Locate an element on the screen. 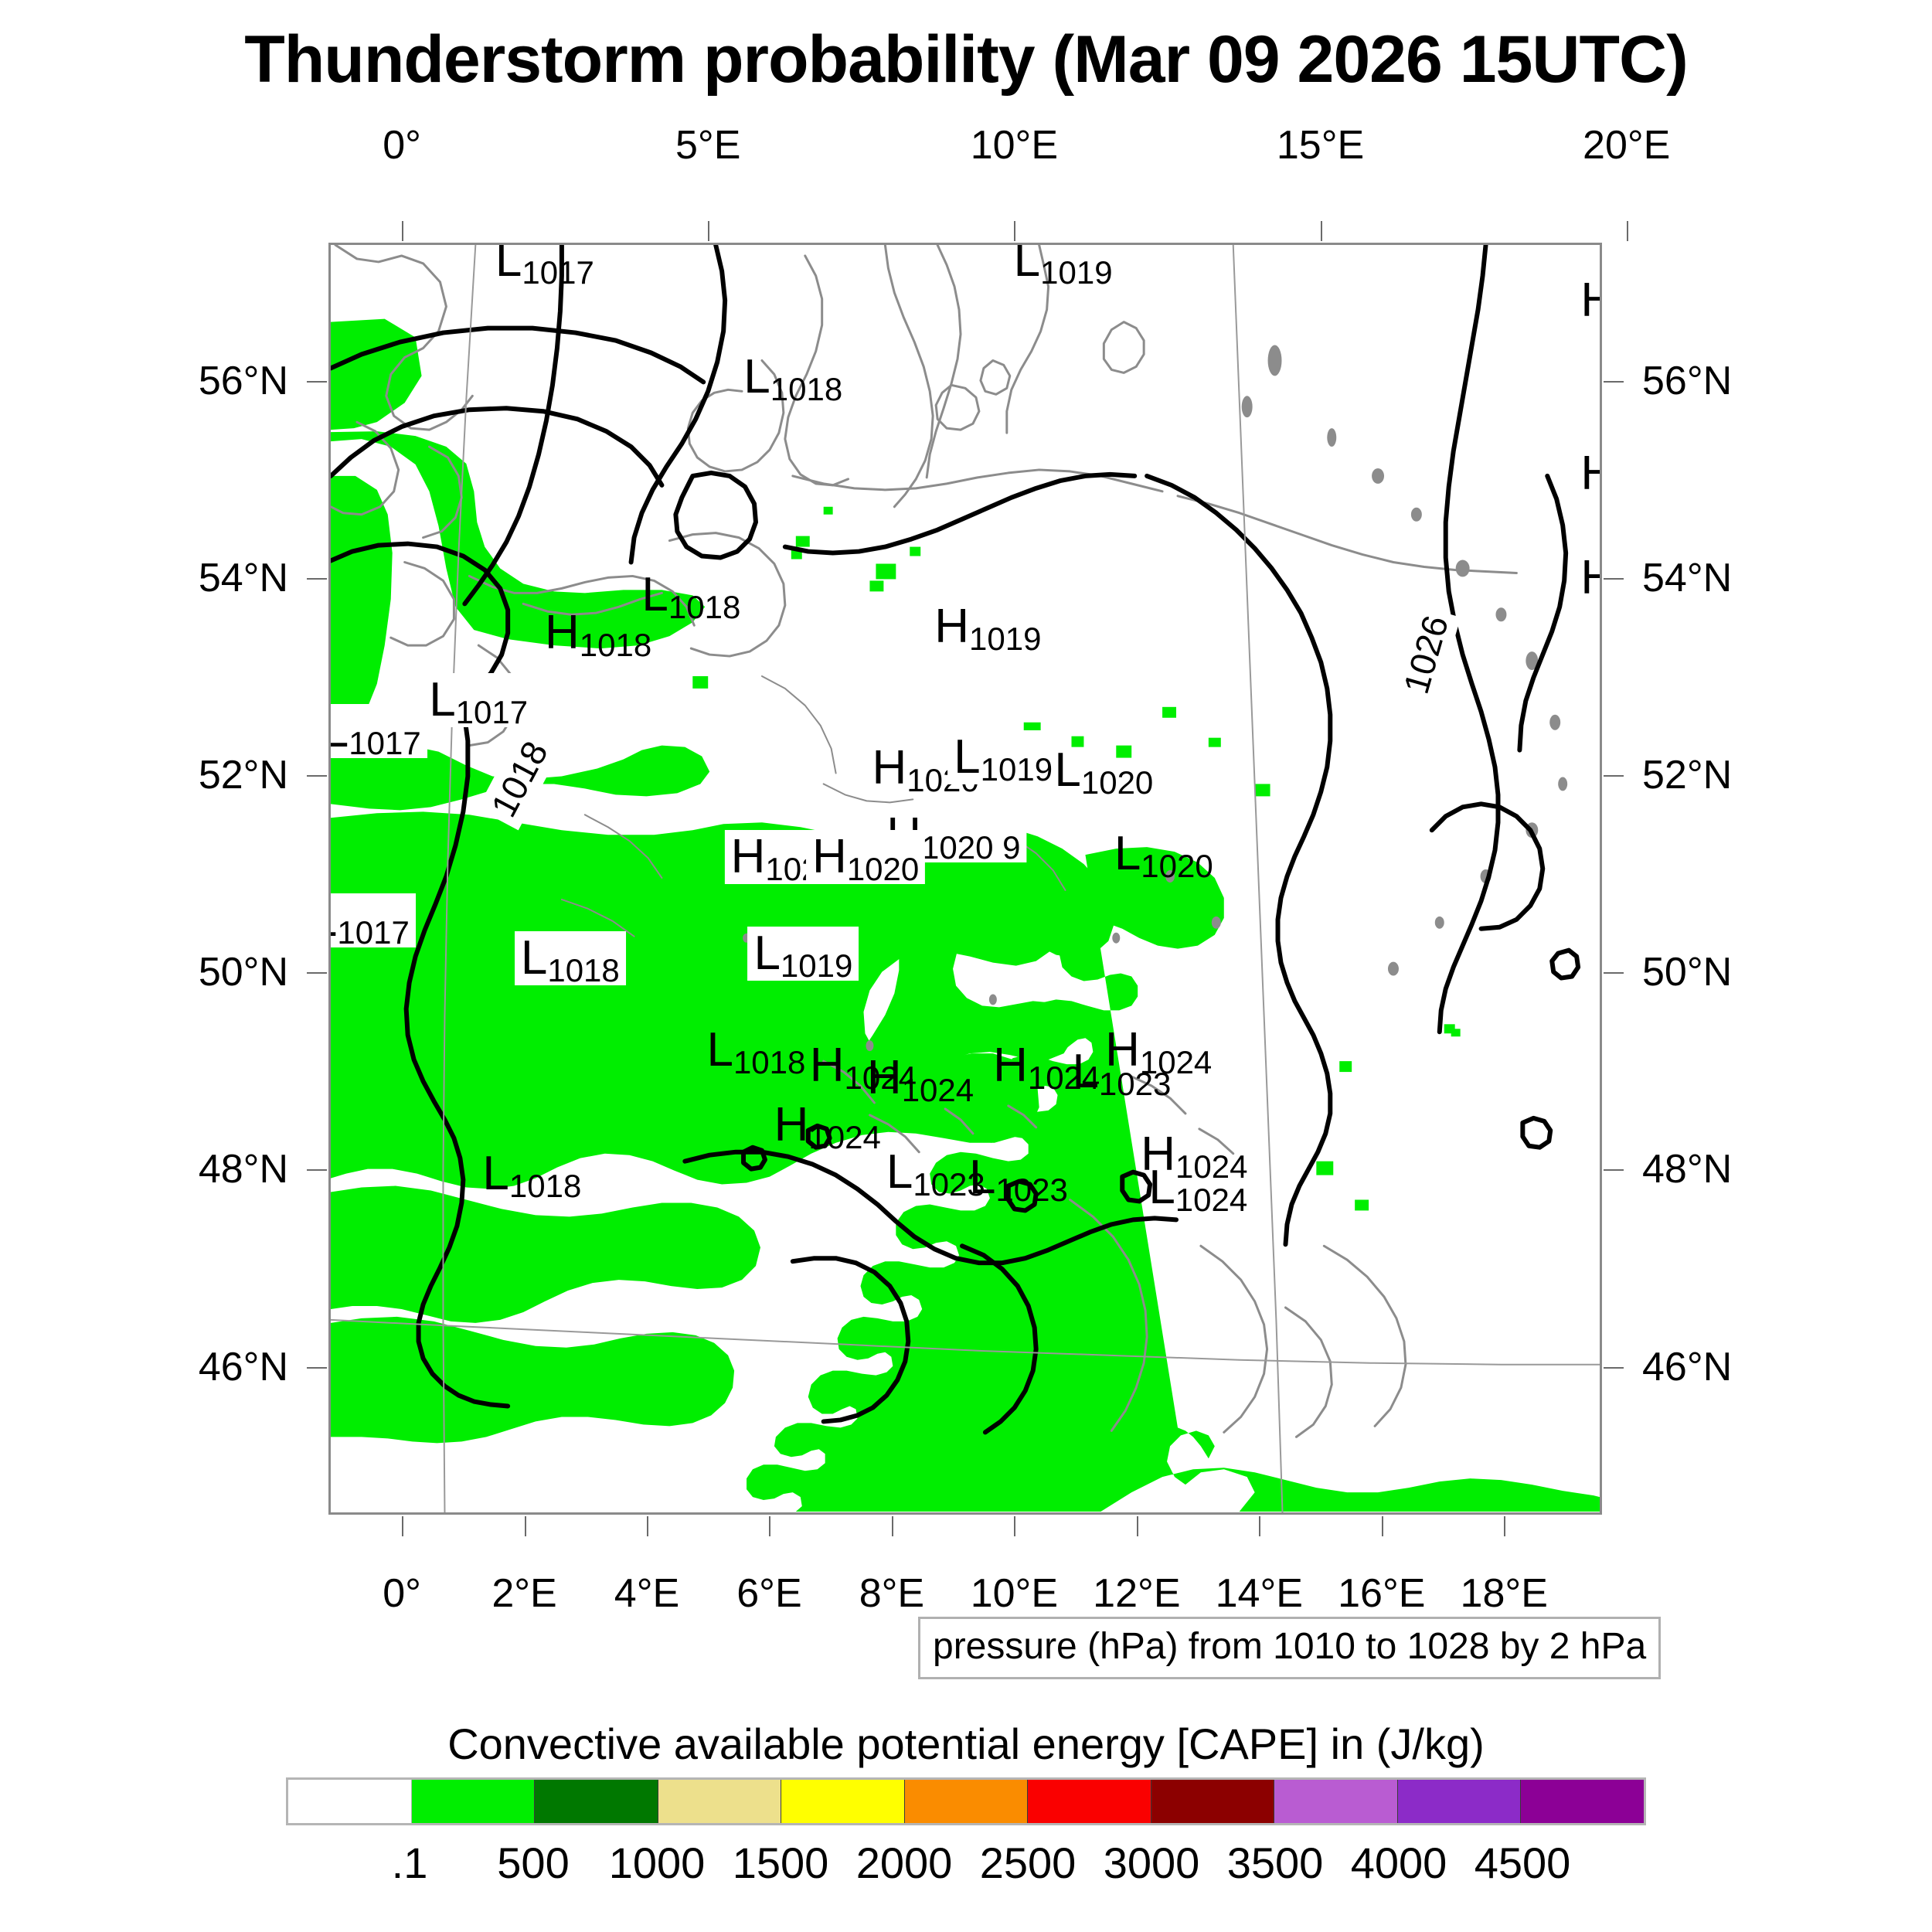  pressure-value: 1017 is located at coordinates (492, 713).